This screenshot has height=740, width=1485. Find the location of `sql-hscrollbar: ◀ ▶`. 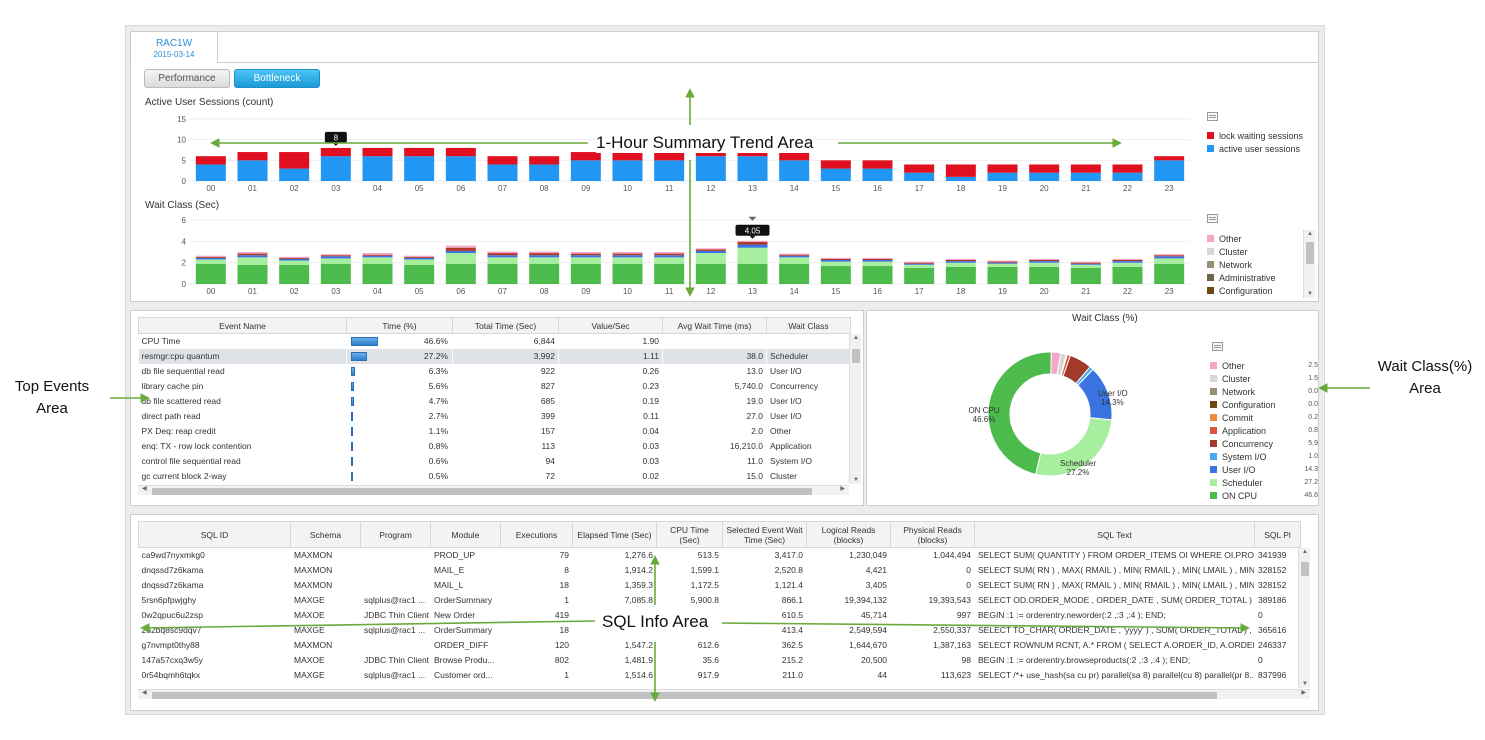

sql-hscrollbar: ◀ ▶ is located at coordinates (724, 694).